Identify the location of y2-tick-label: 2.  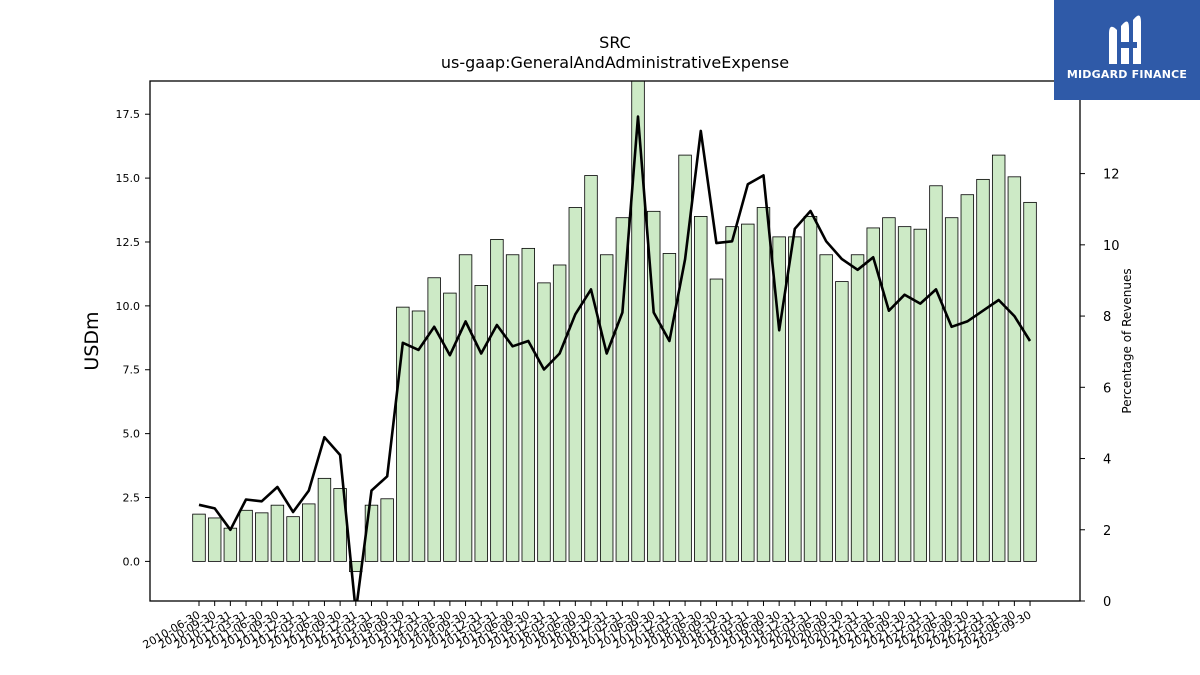
(1107, 531).